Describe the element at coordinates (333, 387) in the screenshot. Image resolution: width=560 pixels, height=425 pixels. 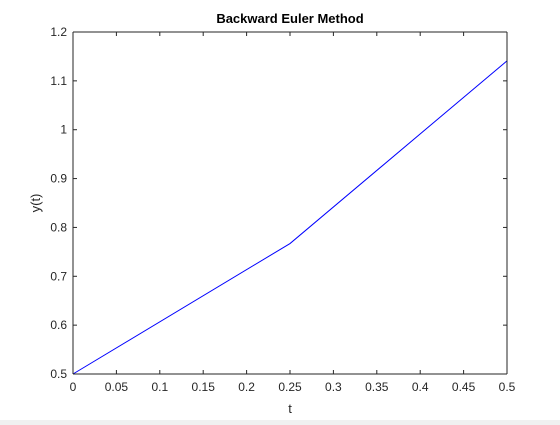
I see `x-tick-label: 0.3` at that location.